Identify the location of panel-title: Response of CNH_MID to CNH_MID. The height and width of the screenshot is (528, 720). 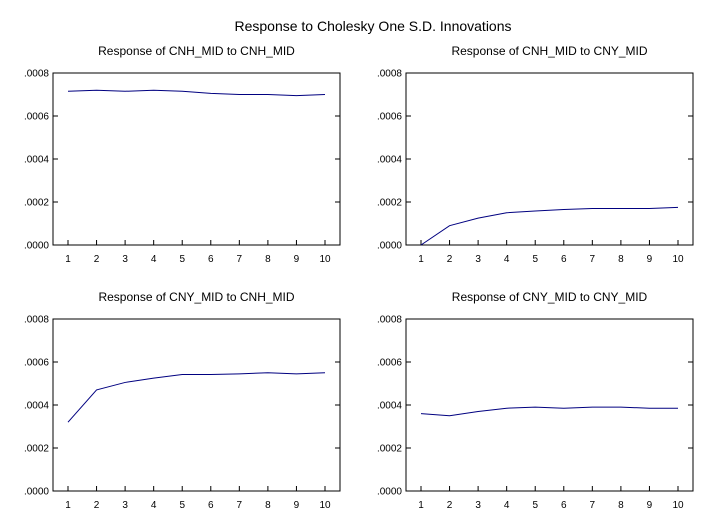
(196, 51).